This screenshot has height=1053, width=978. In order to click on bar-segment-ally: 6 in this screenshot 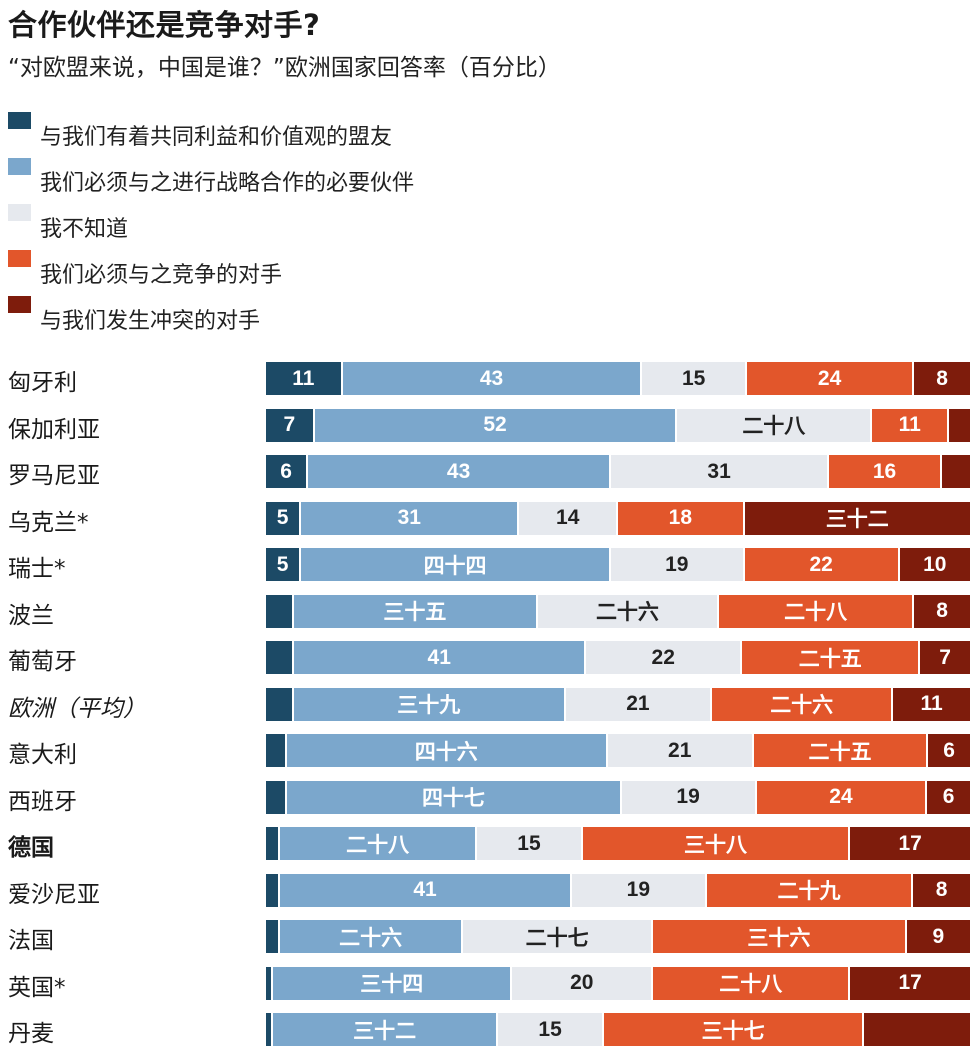, I will do `click(287, 471)`.